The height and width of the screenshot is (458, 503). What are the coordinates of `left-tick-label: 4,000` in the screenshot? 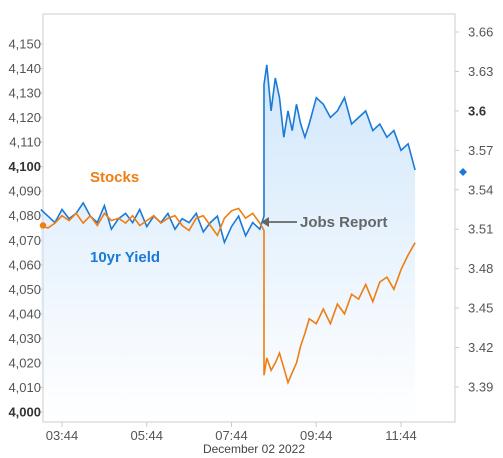 It's located at (24, 412).